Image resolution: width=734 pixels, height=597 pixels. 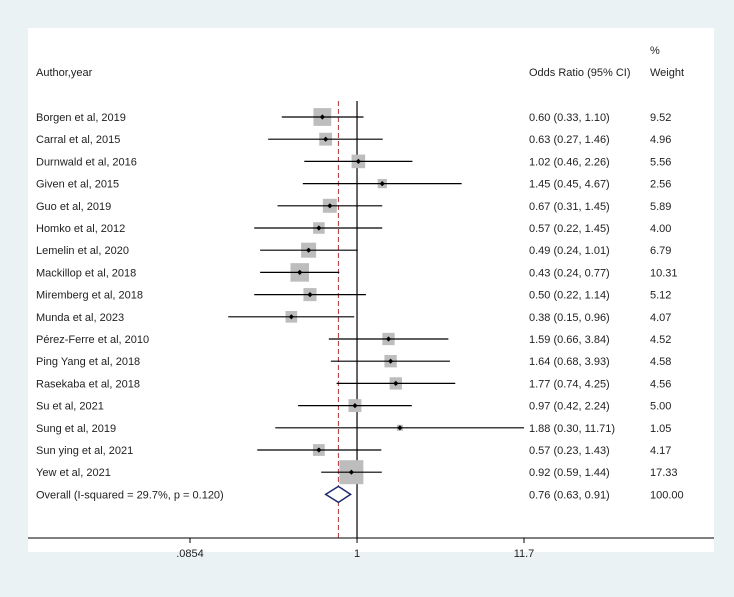 What do you see at coordinates (338, 494) in the screenshot?
I see `overall-diamond` at bounding box center [338, 494].